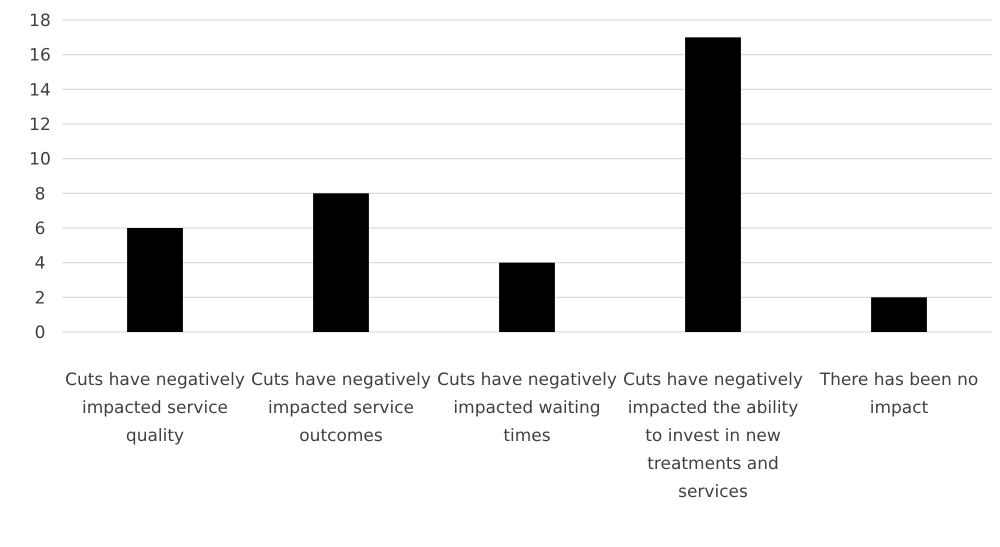  What do you see at coordinates (527, 408) in the screenshot?
I see `x-tick-label: Cuts have negatively impacted waiting times` at bounding box center [527, 408].